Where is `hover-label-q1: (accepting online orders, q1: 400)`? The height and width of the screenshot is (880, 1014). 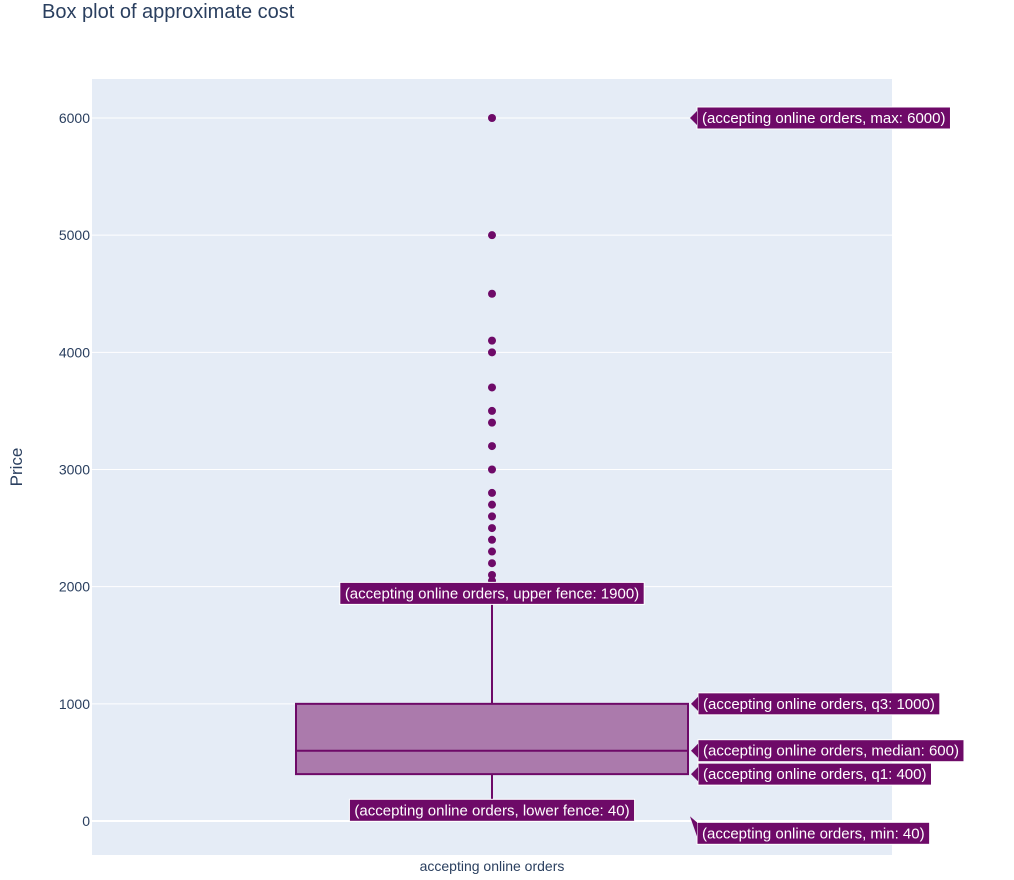 hover-label-q1: (accepting online orders, q1: 400) is located at coordinates (811, 774).